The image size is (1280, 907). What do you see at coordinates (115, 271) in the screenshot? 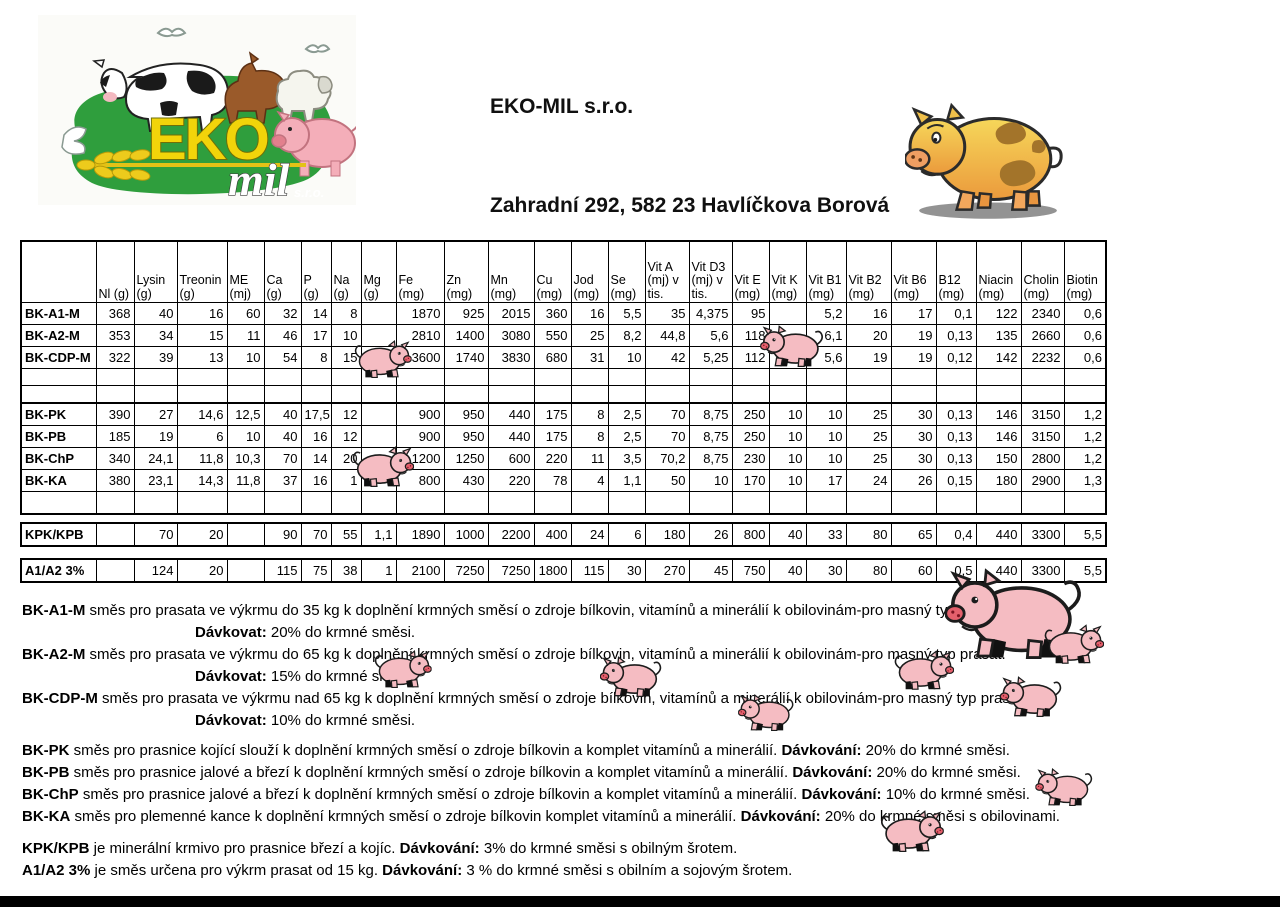
I see `column-header: Nl (g)` at bounding box center [115, 271].